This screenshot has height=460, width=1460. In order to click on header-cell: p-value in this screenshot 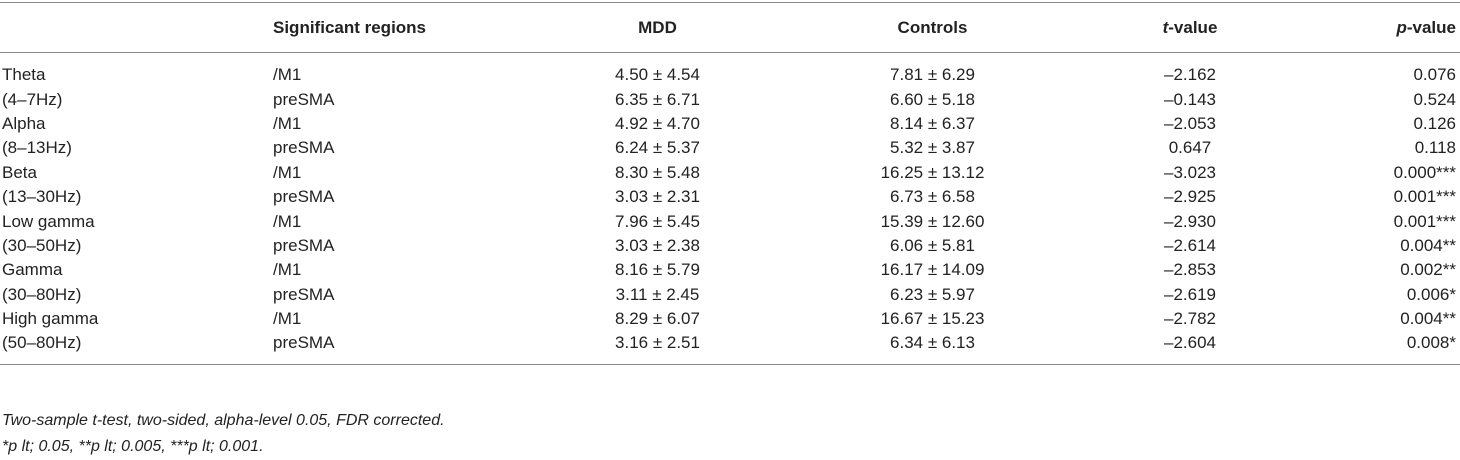, I will do `click(1375, 28)`.